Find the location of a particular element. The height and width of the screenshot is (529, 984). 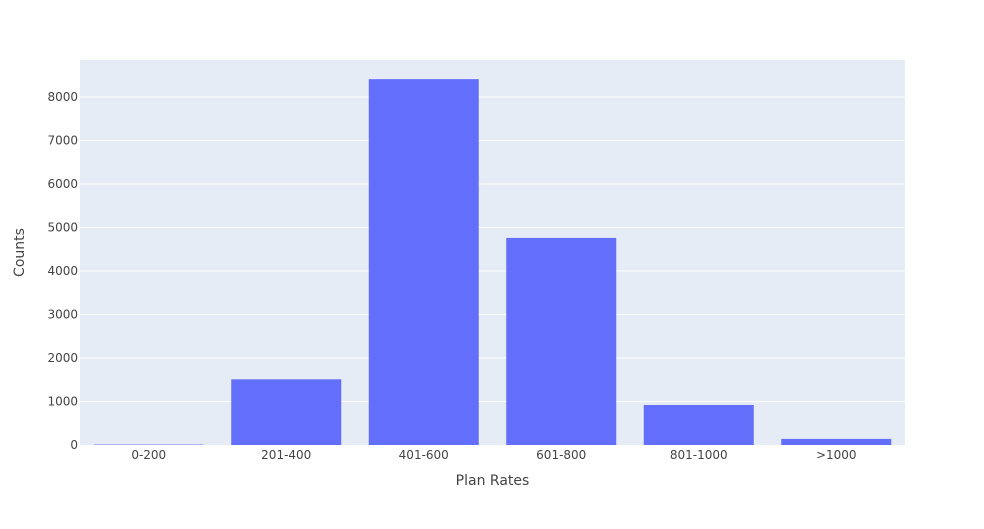

y-tick-label: 5000 is located at coordinates (62, 227).